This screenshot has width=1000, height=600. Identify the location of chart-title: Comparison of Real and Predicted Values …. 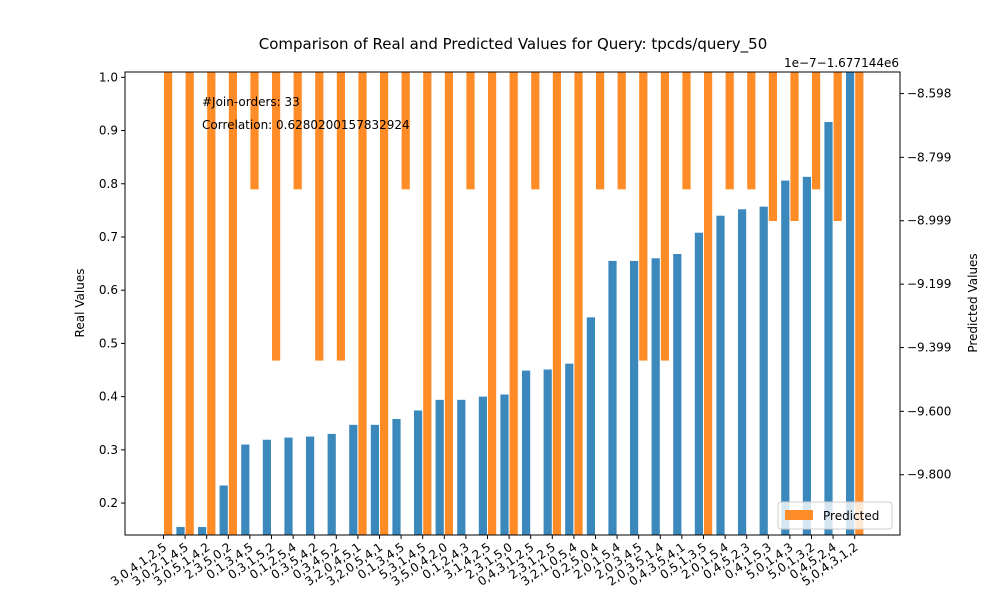
(513, 44).